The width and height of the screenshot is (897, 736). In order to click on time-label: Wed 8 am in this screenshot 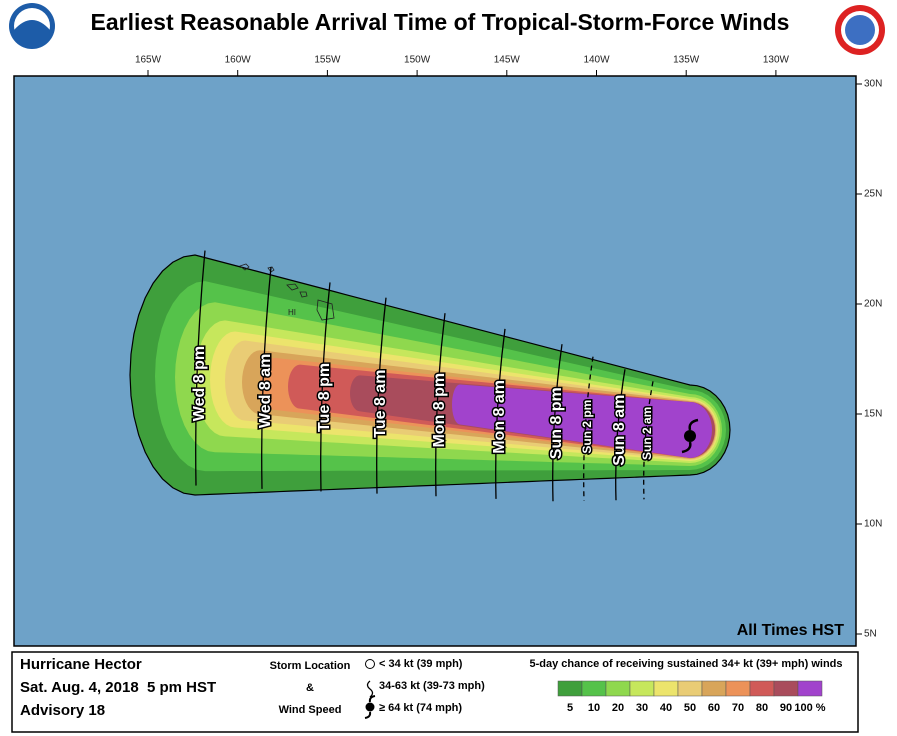, I will do `click(265, 391)`.